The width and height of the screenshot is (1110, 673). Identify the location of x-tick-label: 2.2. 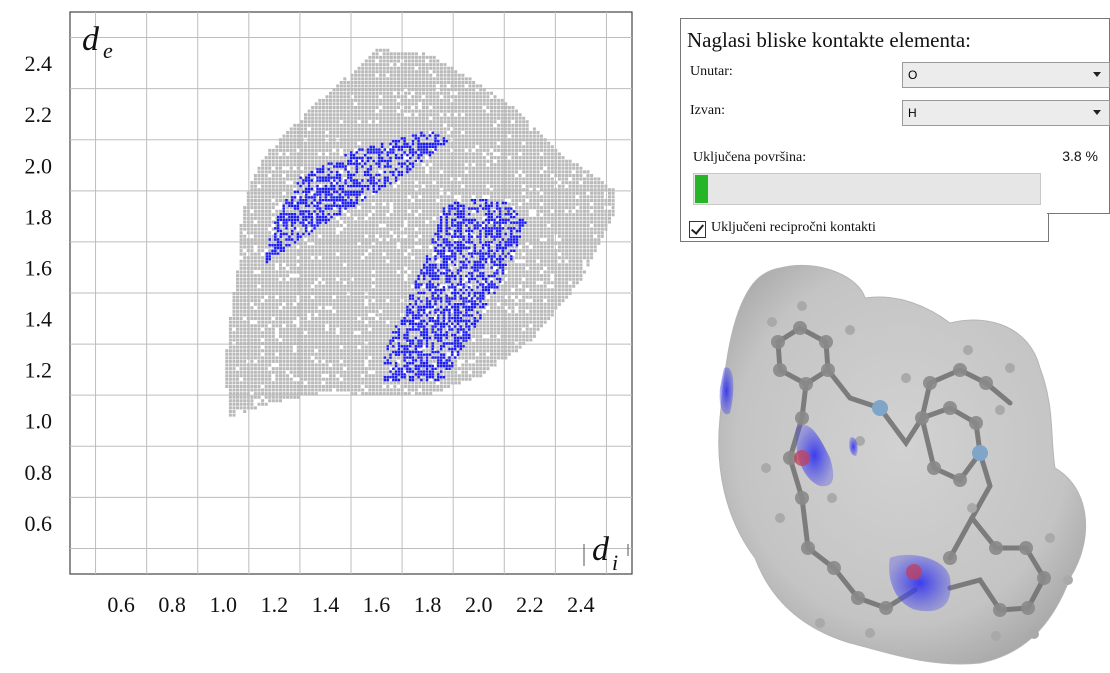
(530, 604).